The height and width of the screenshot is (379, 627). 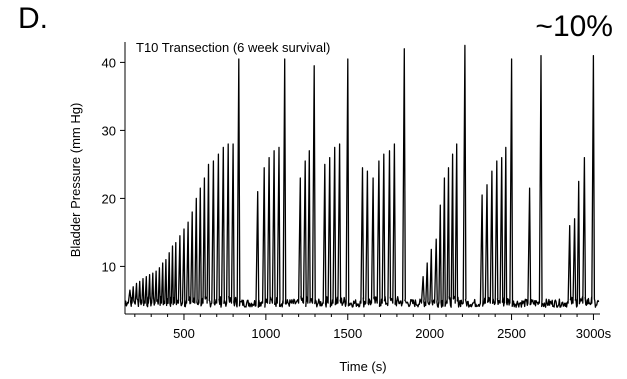 I want to click on x-tick-label: 1500, so click(x=347, y=333).